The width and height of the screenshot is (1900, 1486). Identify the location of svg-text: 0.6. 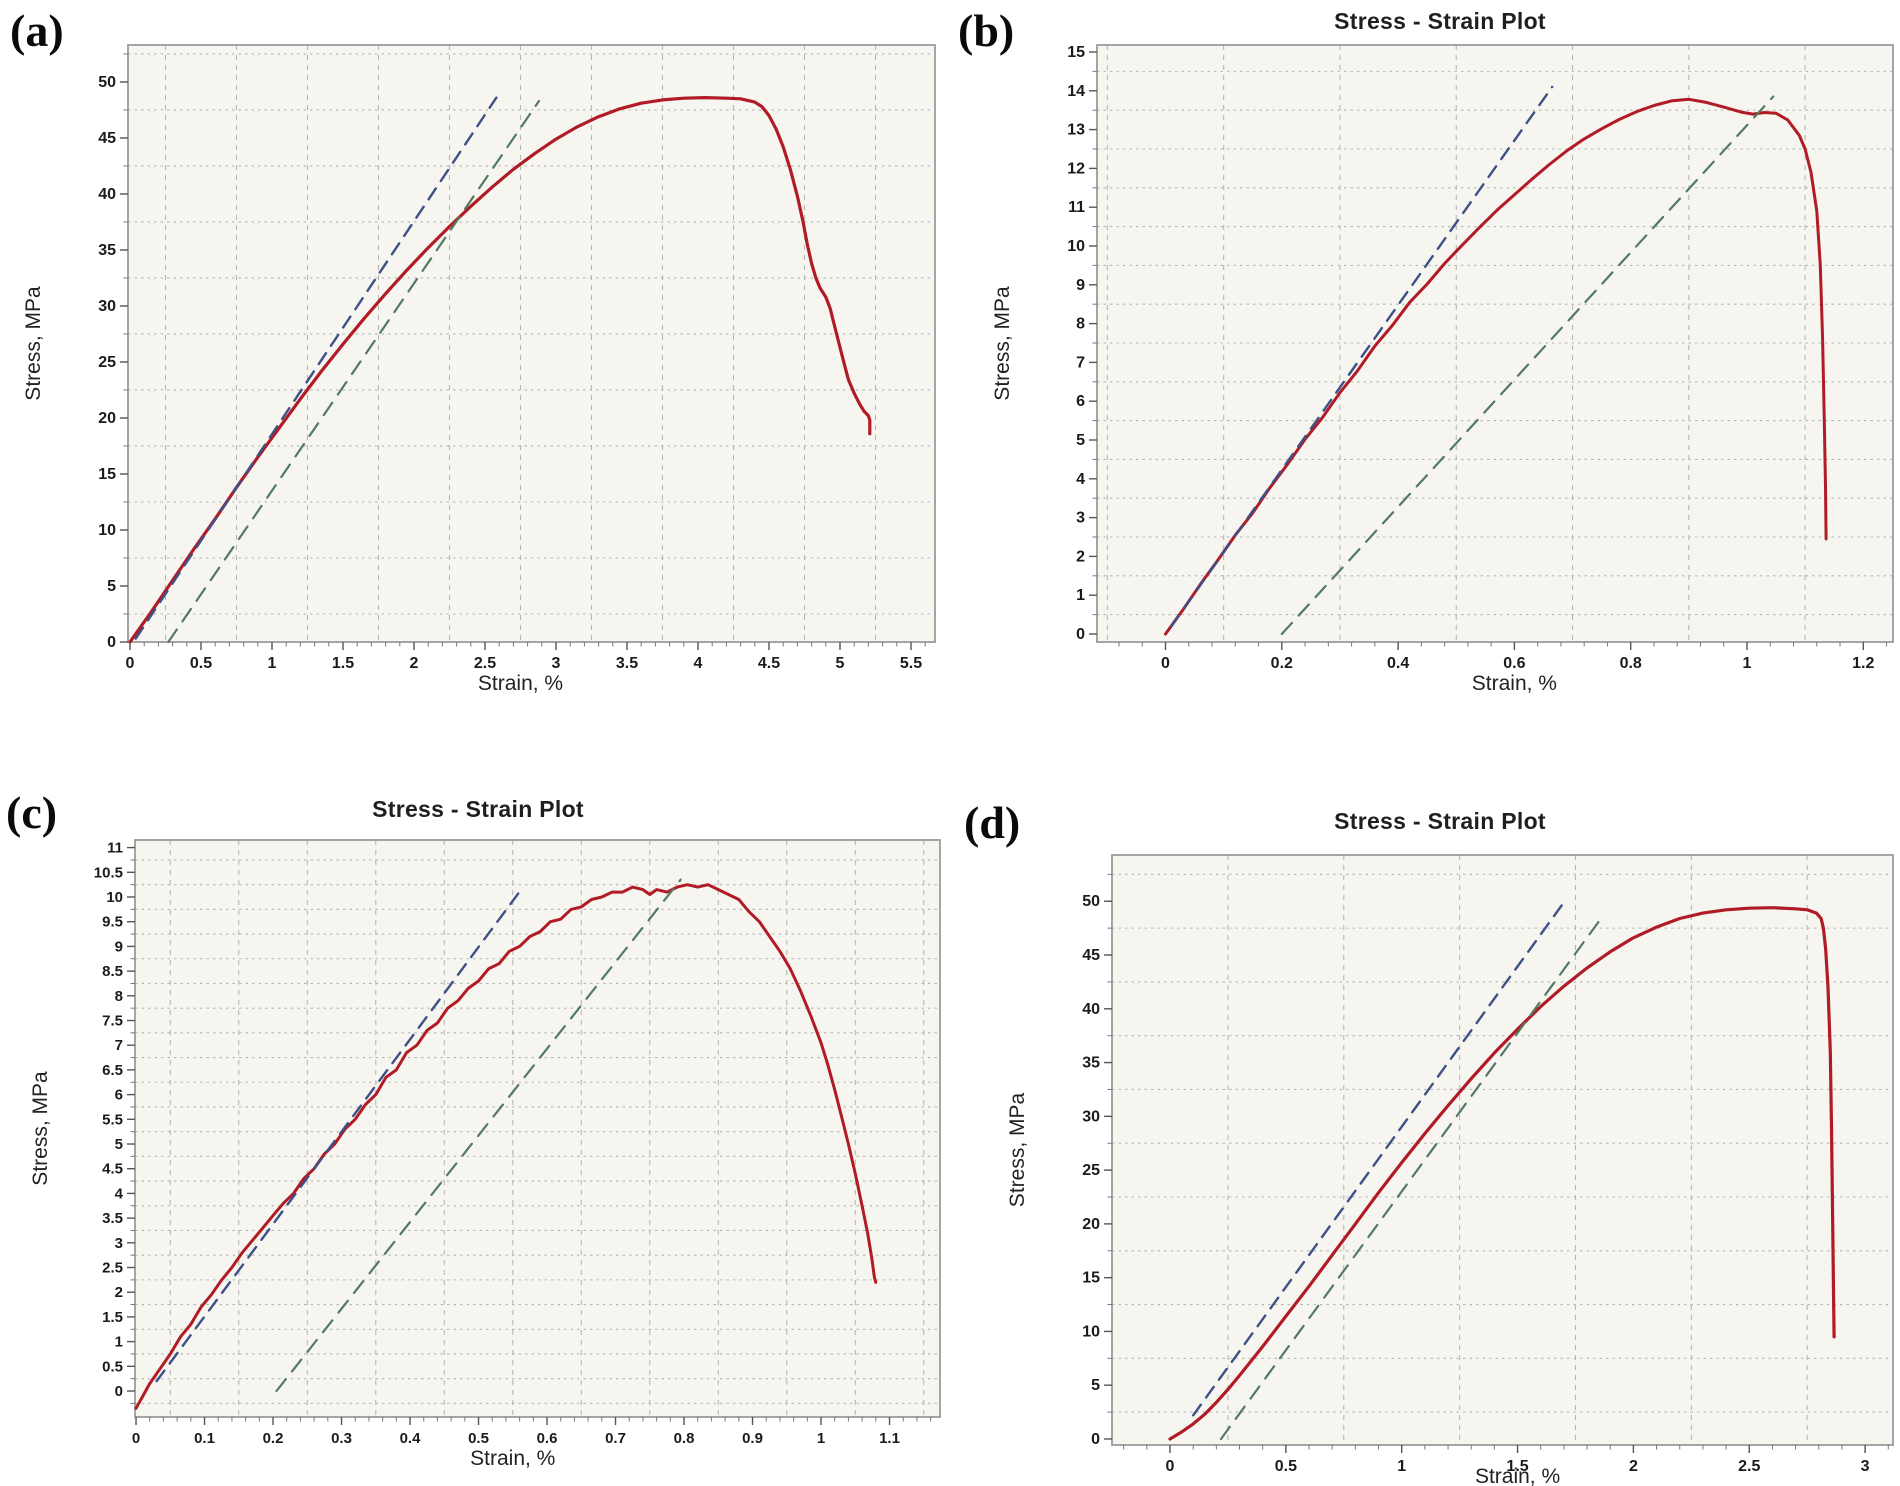
(1514, 663).